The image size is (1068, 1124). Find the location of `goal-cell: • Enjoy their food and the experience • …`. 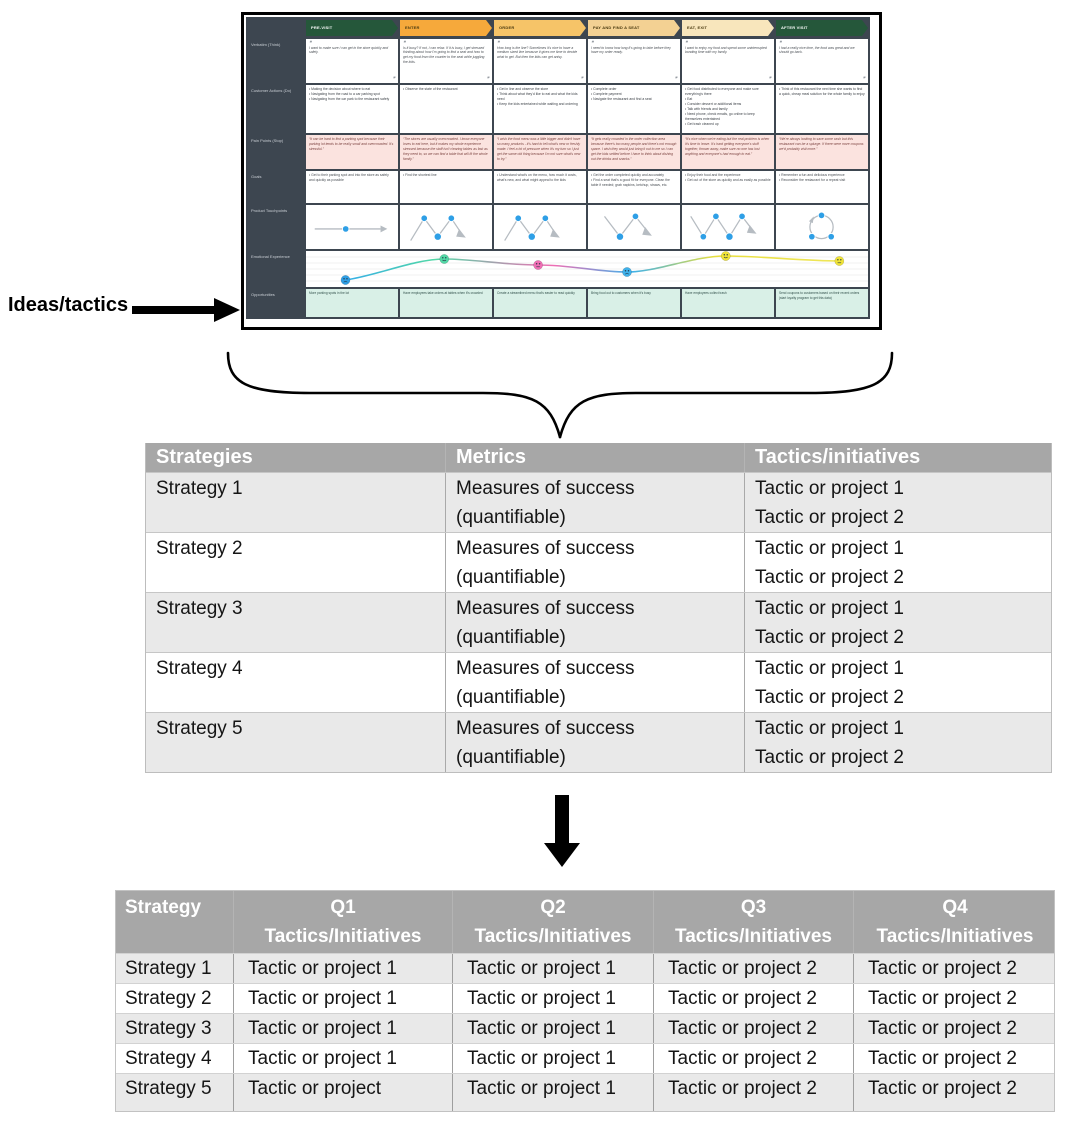

goal-cell: • Enjoy their food and the experience • … is located at coordinates (728, 187).